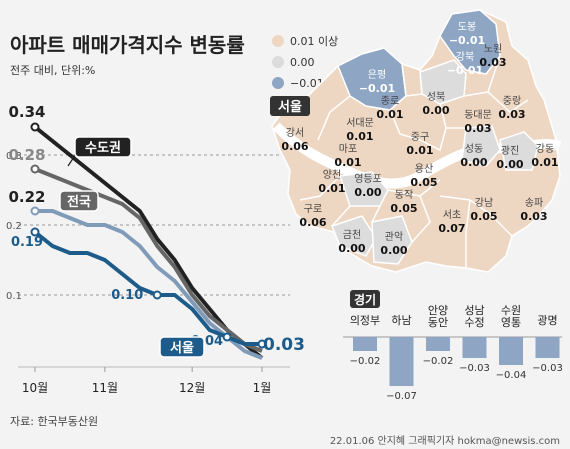 The image size is (570, 449). What do you see at coordinates (394, 237) in the screenshot?
I see `district-name: 관악` at bounding box center [394, 237].